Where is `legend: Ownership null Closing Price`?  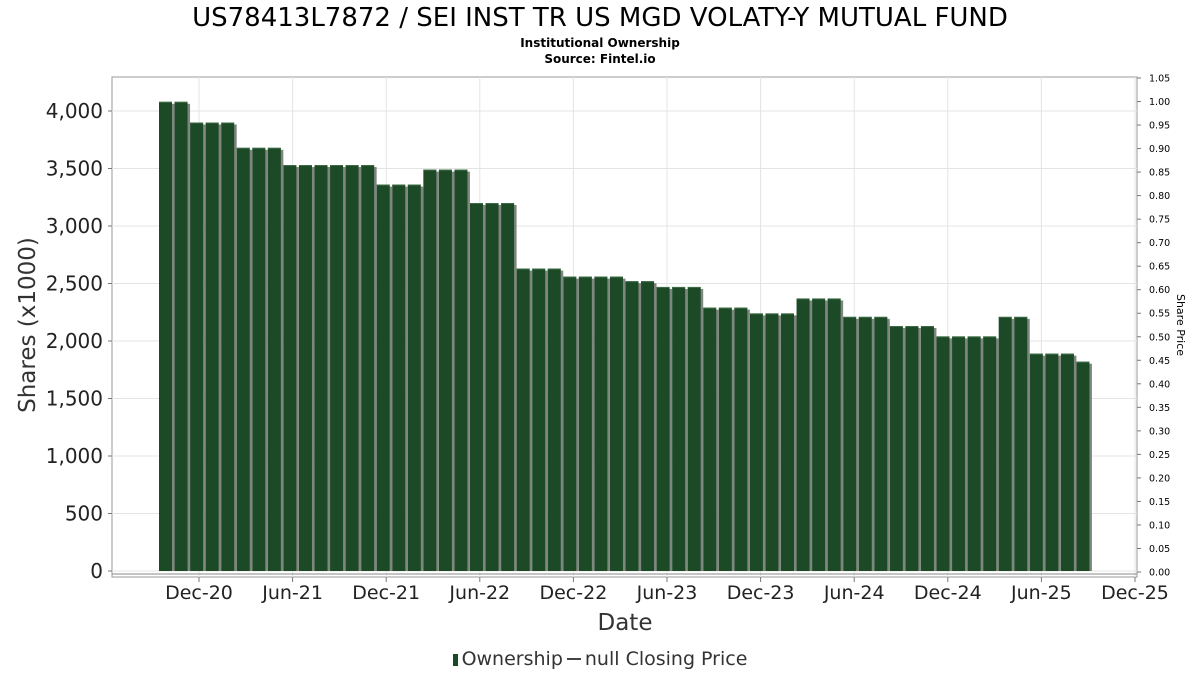 legend: Ownership null Closing Price is located at coordinates (600, 659).